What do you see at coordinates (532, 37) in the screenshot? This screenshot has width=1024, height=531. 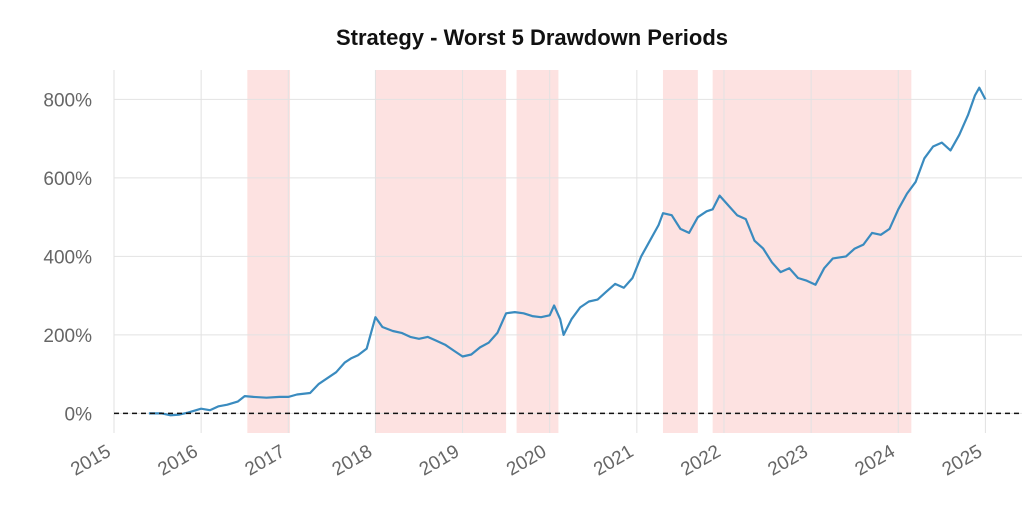 I see `chart-title: Strategy - Worst 5 Drawdown Periods` at bounding box center [532, 37].